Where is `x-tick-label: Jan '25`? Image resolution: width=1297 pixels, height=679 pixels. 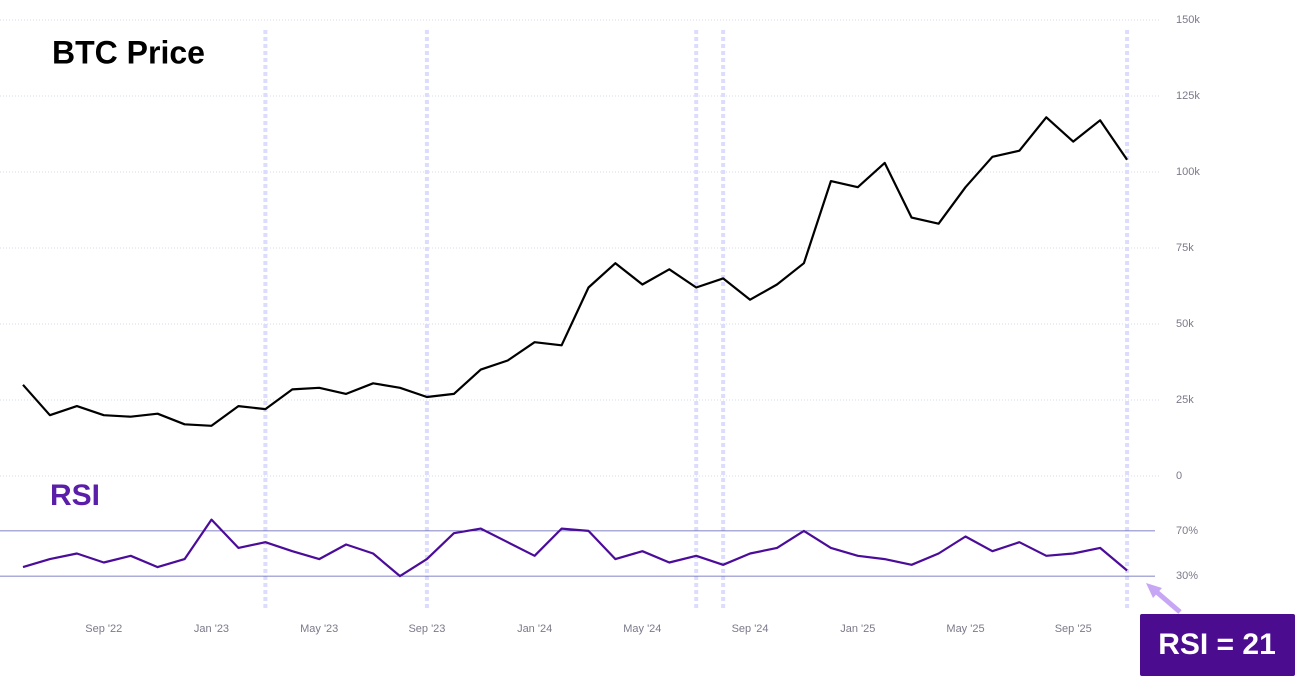 x-tick-label: Jan '25 is located at coordinates (857, 629).